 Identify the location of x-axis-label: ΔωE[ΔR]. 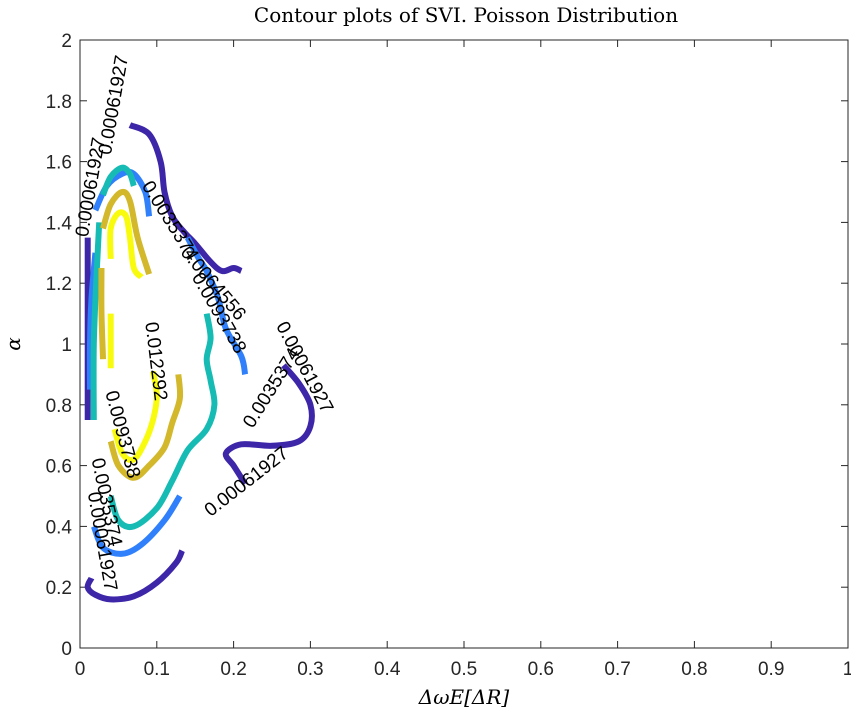
(464, 697).